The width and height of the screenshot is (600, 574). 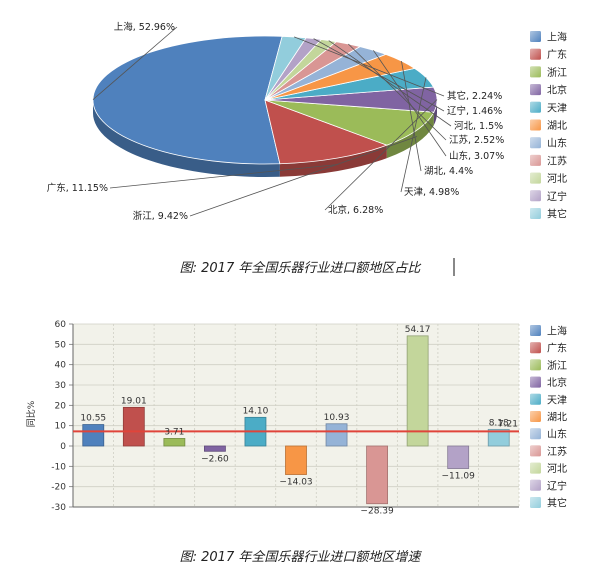 What do you see at coordinates (476, 156) in the screenshot?
I see `pie-label-山东: 山东, 3.07%` at bounding box center [476, 156].